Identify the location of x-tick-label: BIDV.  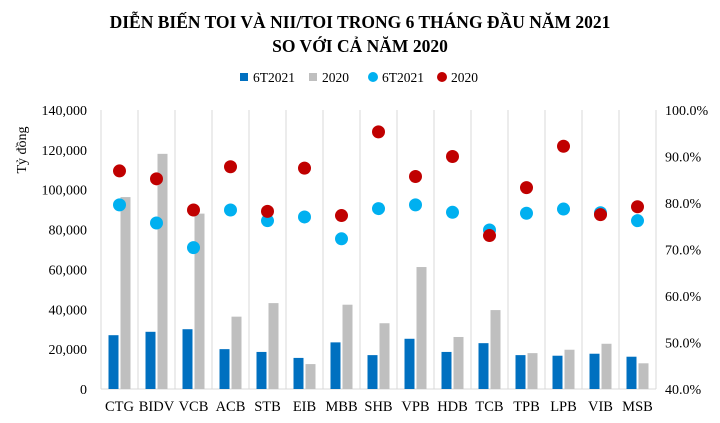
(157, 407).